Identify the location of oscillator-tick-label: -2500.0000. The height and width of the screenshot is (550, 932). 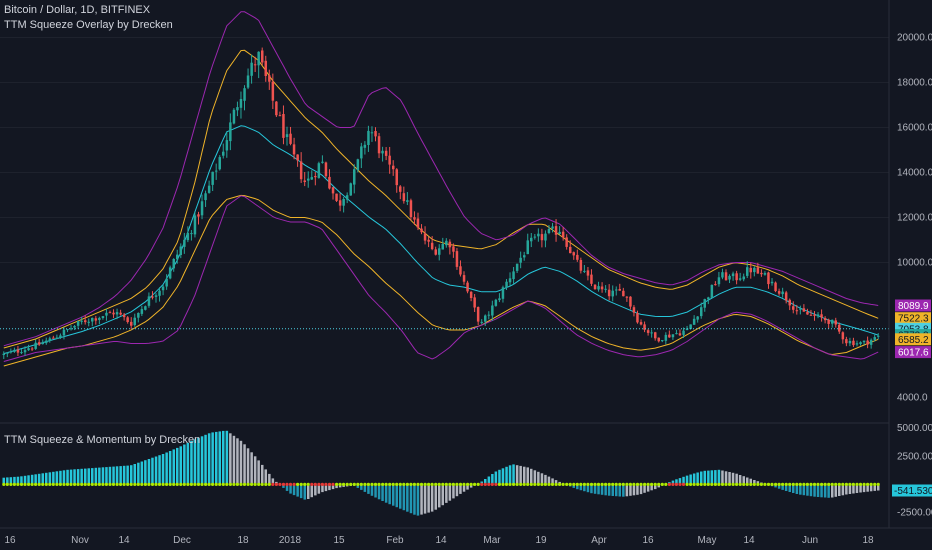
(914, 513).